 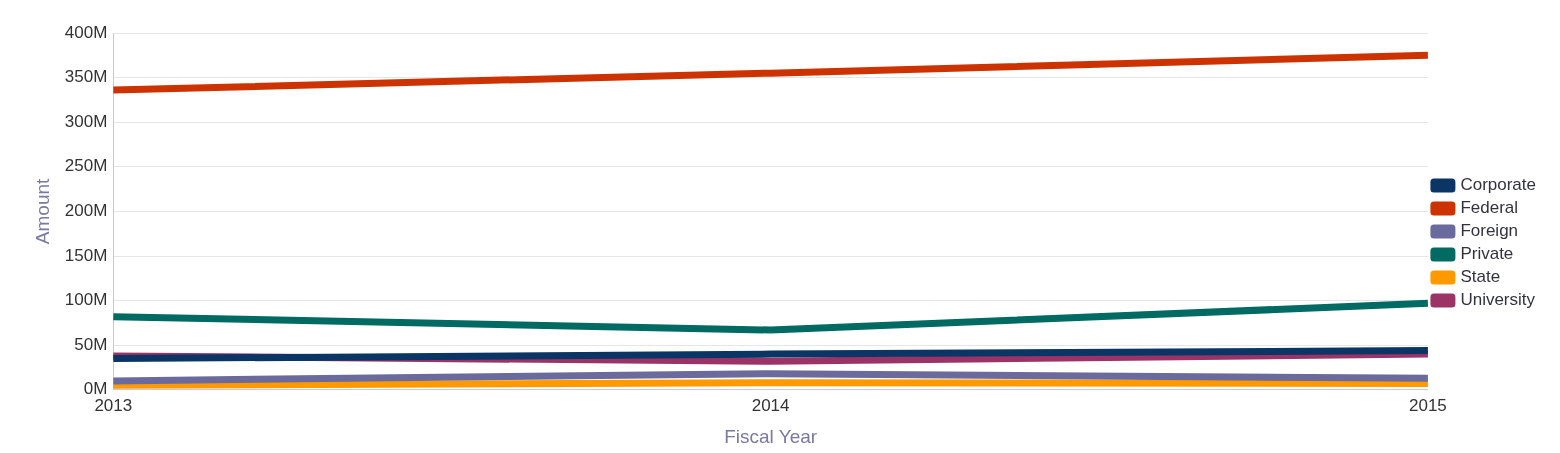 What do you see at coordinates (1489, 231) in the screenshot?
I see `legend-label: Foreign` at bounding box center [1489, 231].